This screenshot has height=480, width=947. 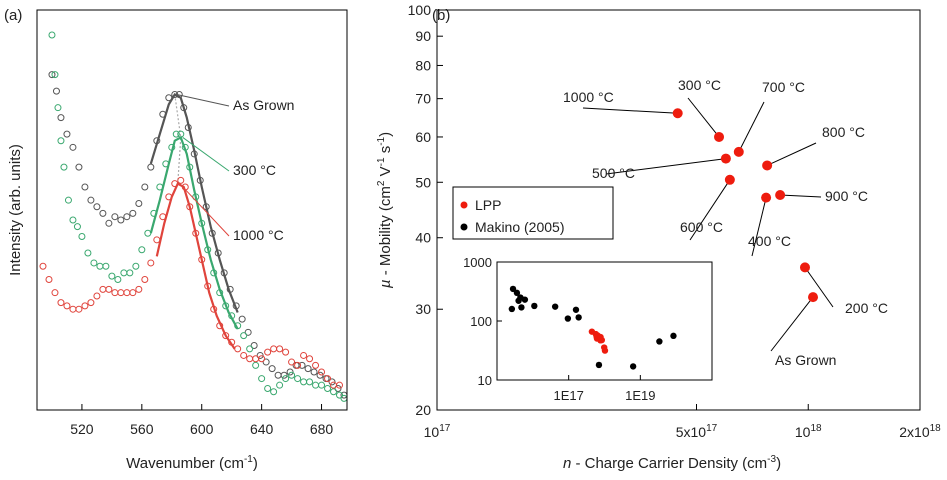 What do you see at coordinates (592, 327) in the screenshot?
I see `inset-points` at bounding box center [592, 327].